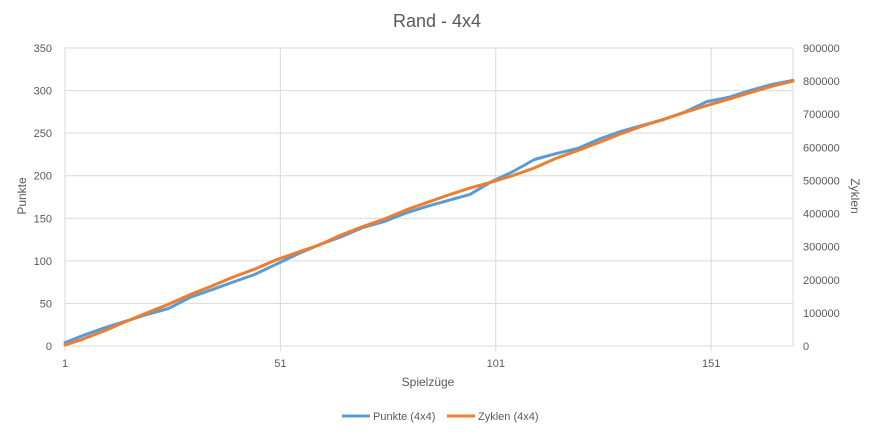 This screenshot has height=440, width=874. What do you see at coordinates (508, 417) in the screenshot?
I see `legend-label: Zyklen (4x4)` at bounding box center [508, 417].